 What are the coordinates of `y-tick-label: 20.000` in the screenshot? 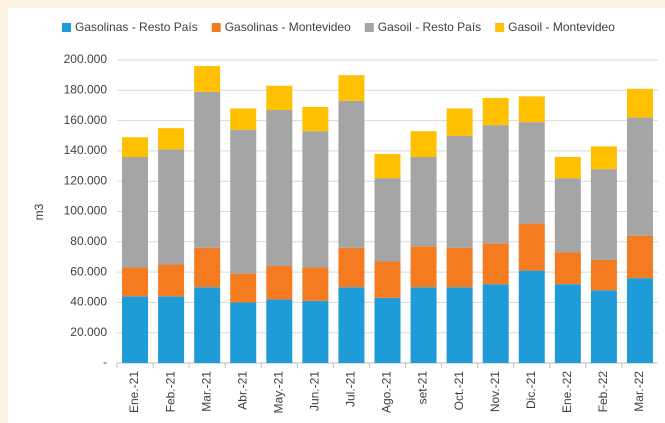 It's located at (88, 332).